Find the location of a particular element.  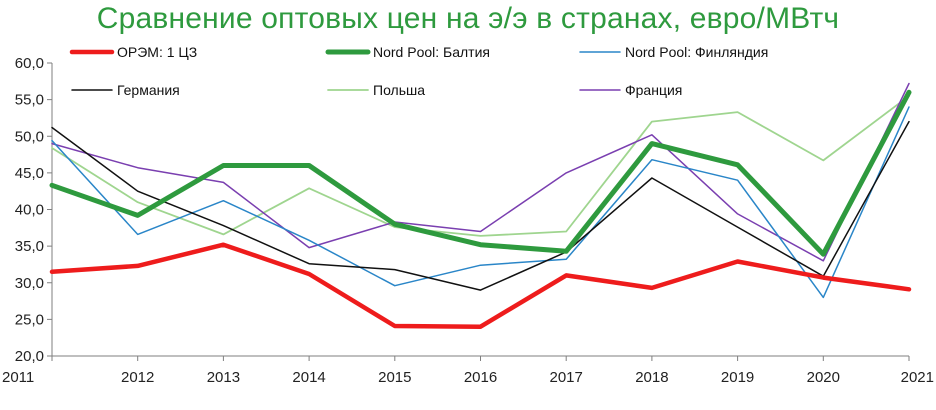

y-tick-label: 40,0 is located at coordinates (29, 210).